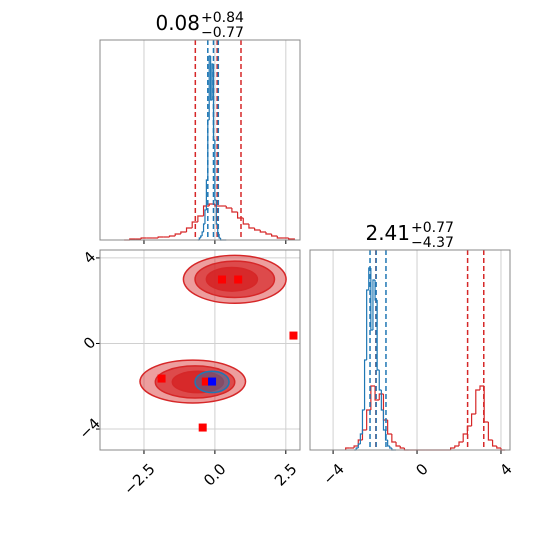 The image size is (550, 550). Describe the element at coordinates (387, 233) in the screenshot. I see `panel-title: 2.41` at that location.